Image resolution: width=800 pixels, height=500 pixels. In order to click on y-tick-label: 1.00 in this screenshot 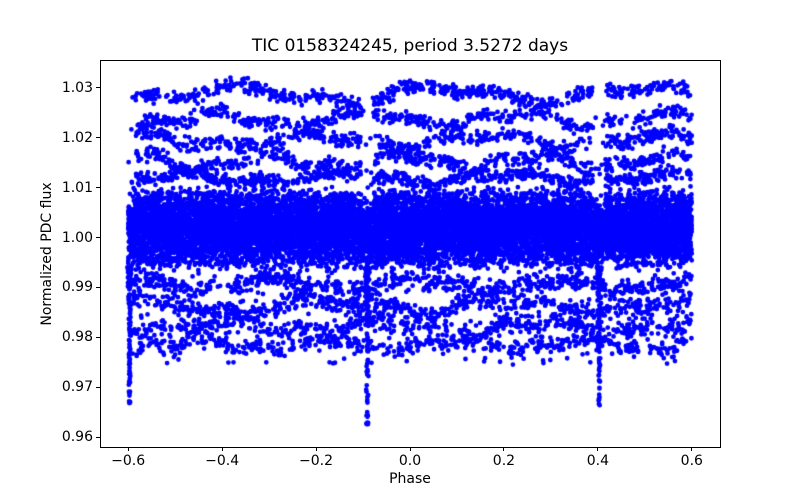, I will do `click(77, 237)`.